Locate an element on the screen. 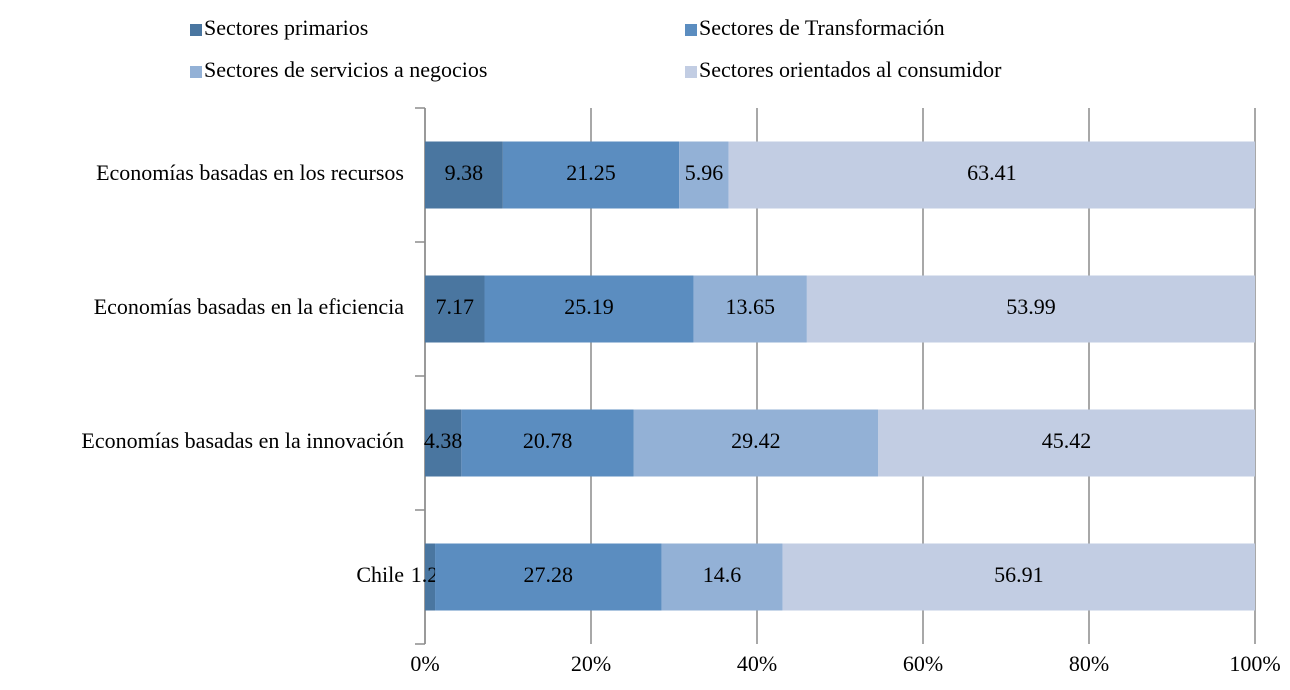 The image size is (1290, 690). x-tick-label: 20% is located at coordinates (591, 663).